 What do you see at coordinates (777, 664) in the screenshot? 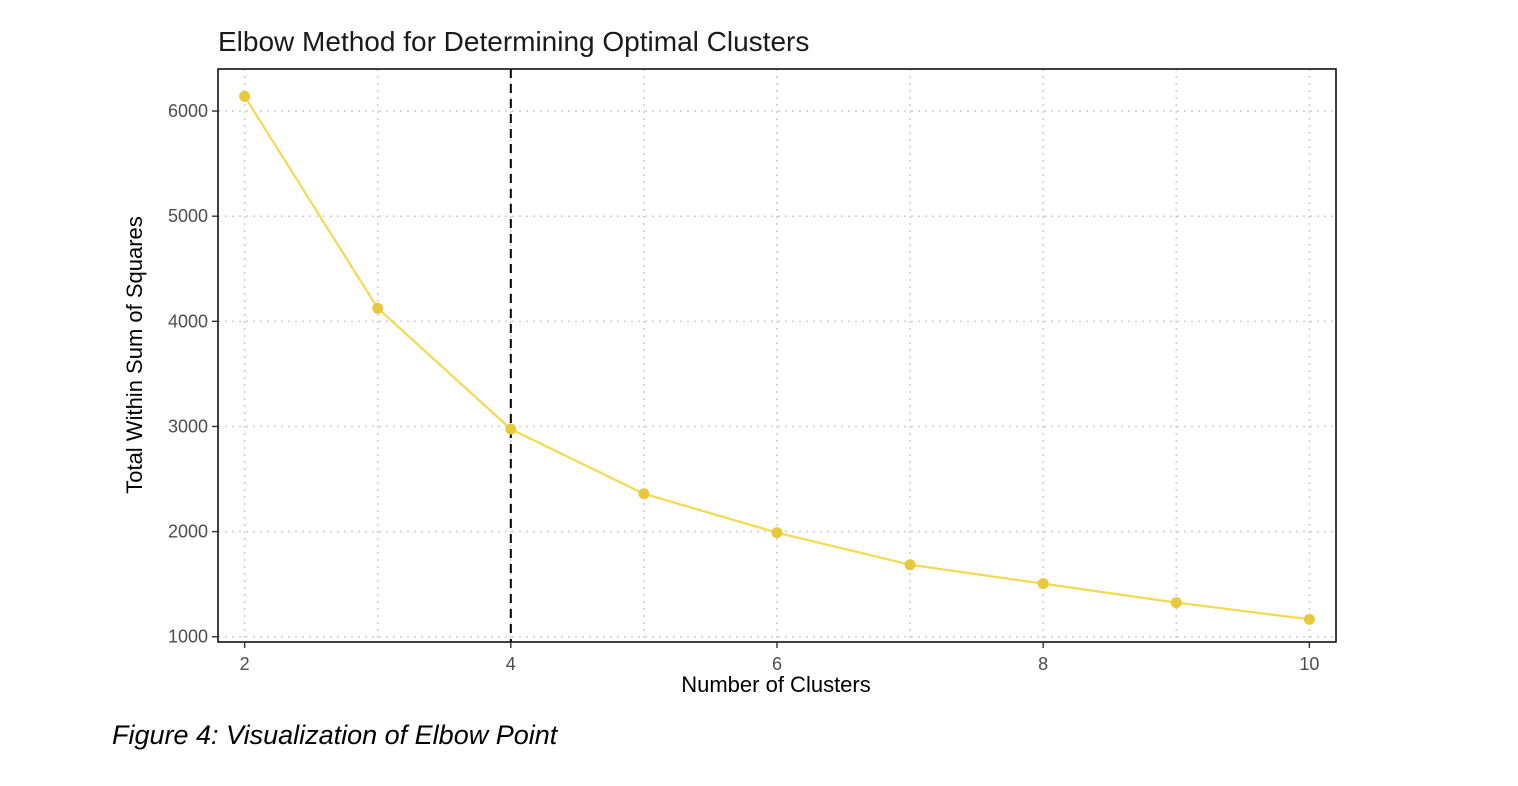
I see `x-tick-label: 6` at bounding box center [777, 664].